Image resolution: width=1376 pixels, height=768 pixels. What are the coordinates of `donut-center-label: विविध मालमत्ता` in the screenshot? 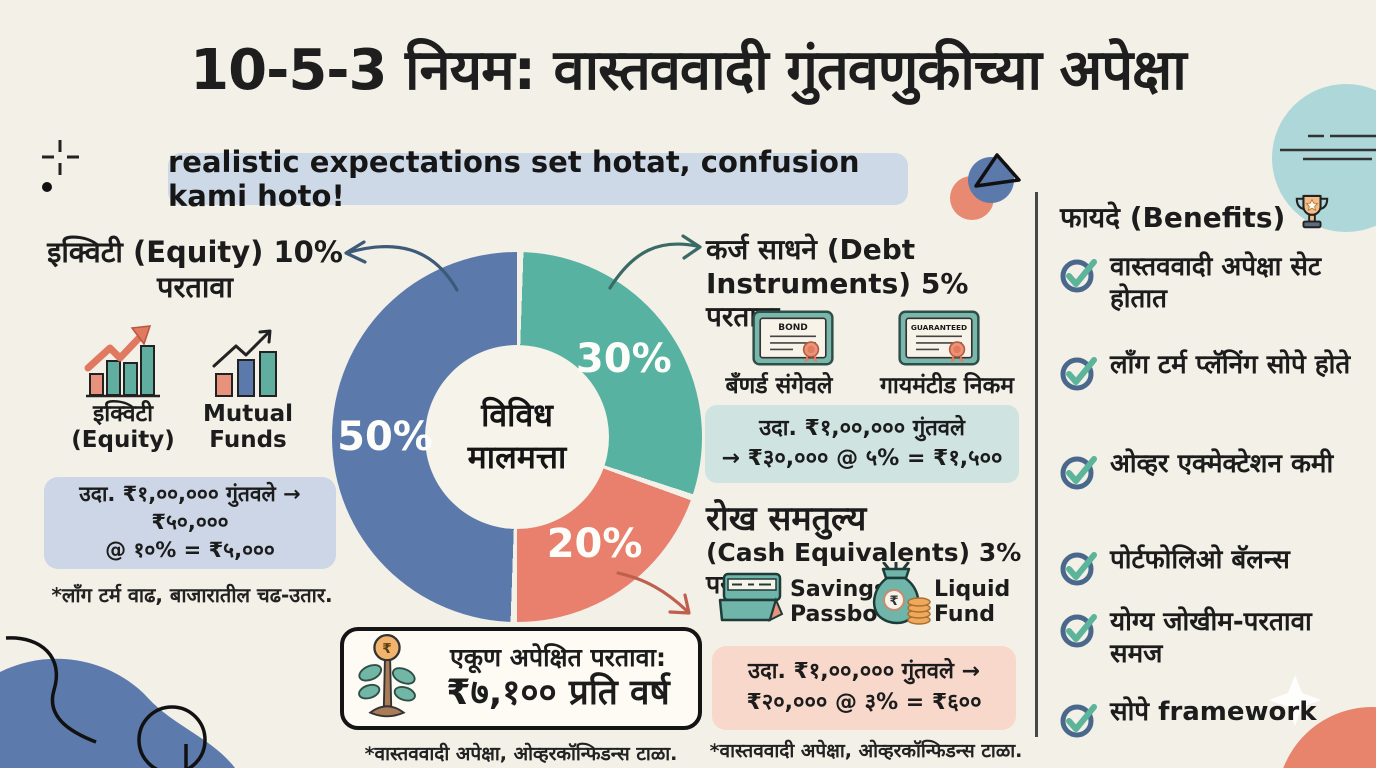 It's located at (517, 437).